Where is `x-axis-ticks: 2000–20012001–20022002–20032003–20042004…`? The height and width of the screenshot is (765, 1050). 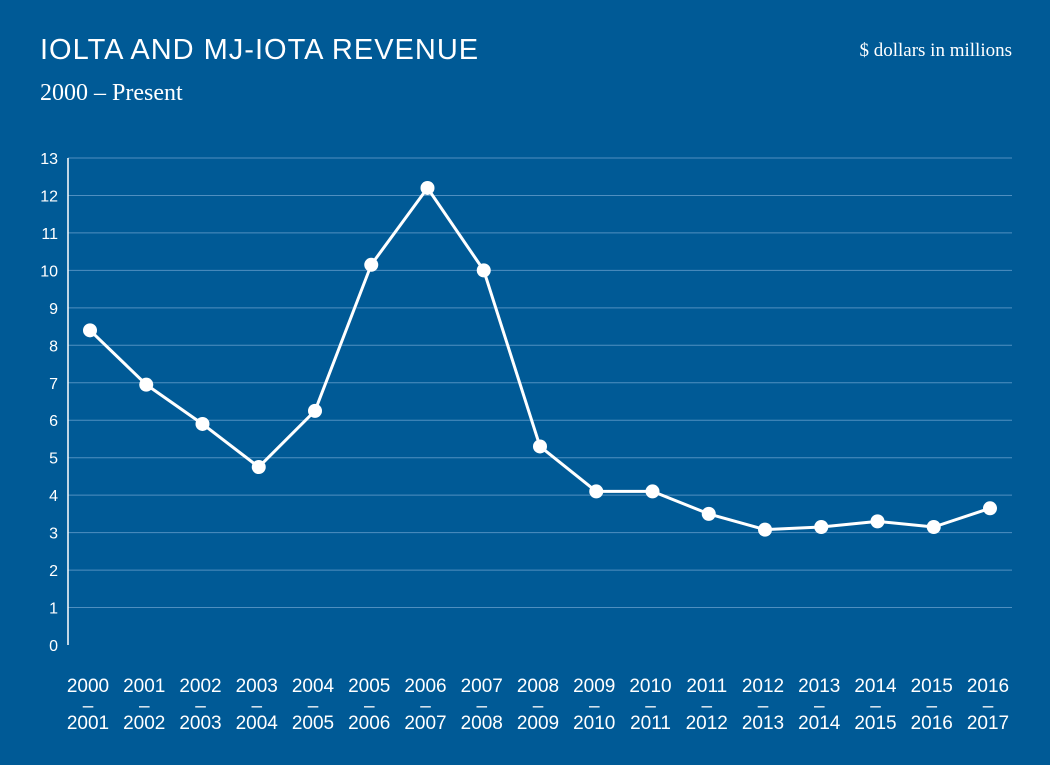 x-axis-ticks: 2000–20012001–20022002–20032003–20042004… is located at coordinates (538, 705).